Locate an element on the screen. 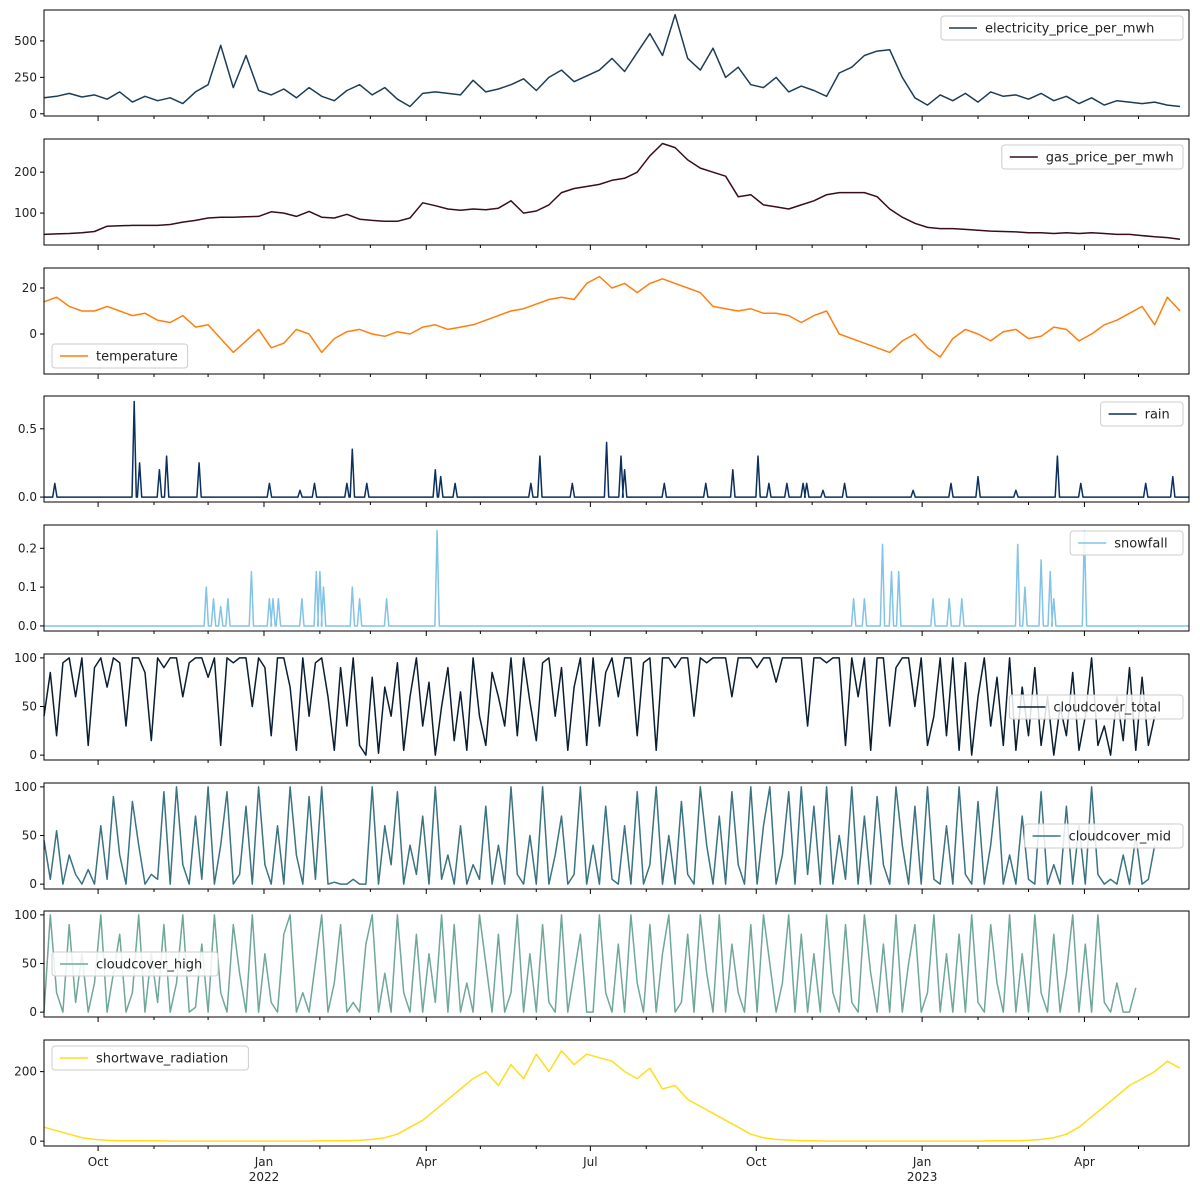 The image size is (1200, 1196). legend: rain is located at coordinates (1142, 414).